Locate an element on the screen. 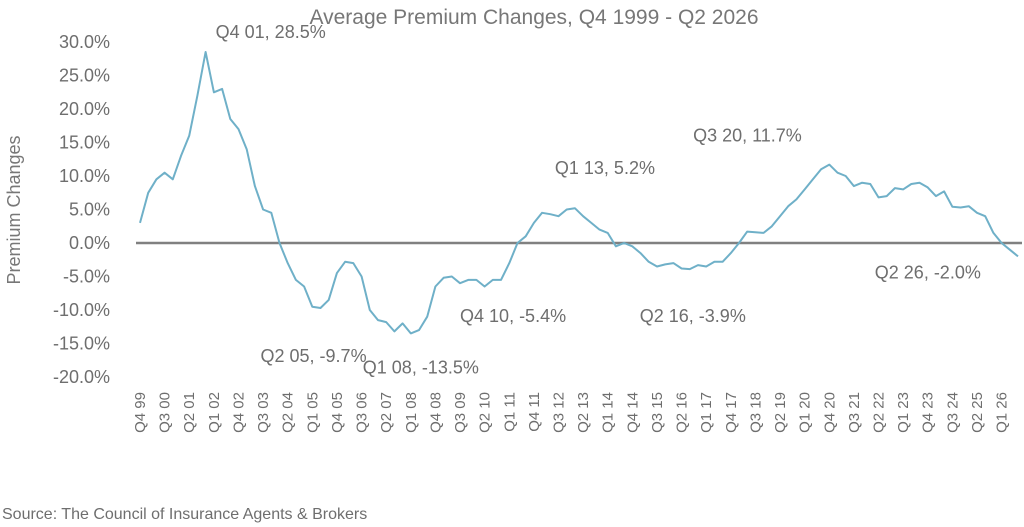  y-tick-label: 5.0% is located at coordinates (89, 210).